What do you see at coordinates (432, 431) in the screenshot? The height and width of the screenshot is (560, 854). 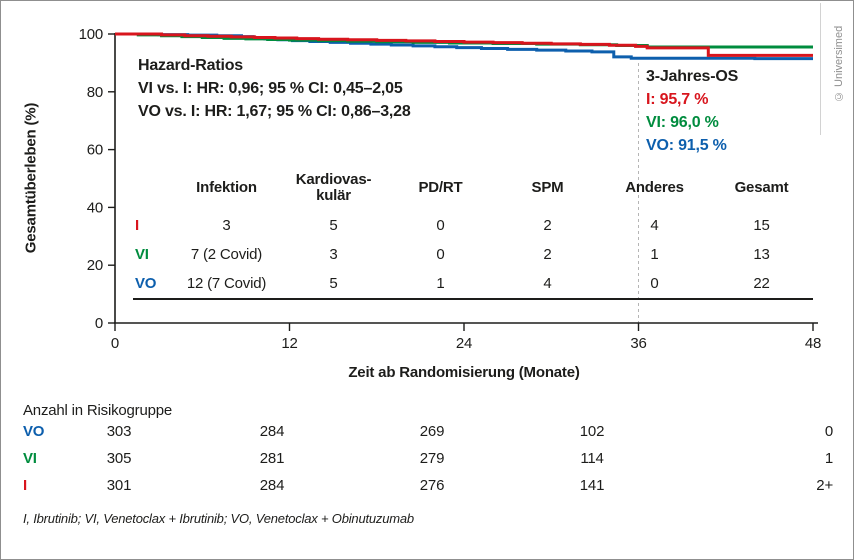 I see `risk-value: 269` at bounding box center [432, 431].